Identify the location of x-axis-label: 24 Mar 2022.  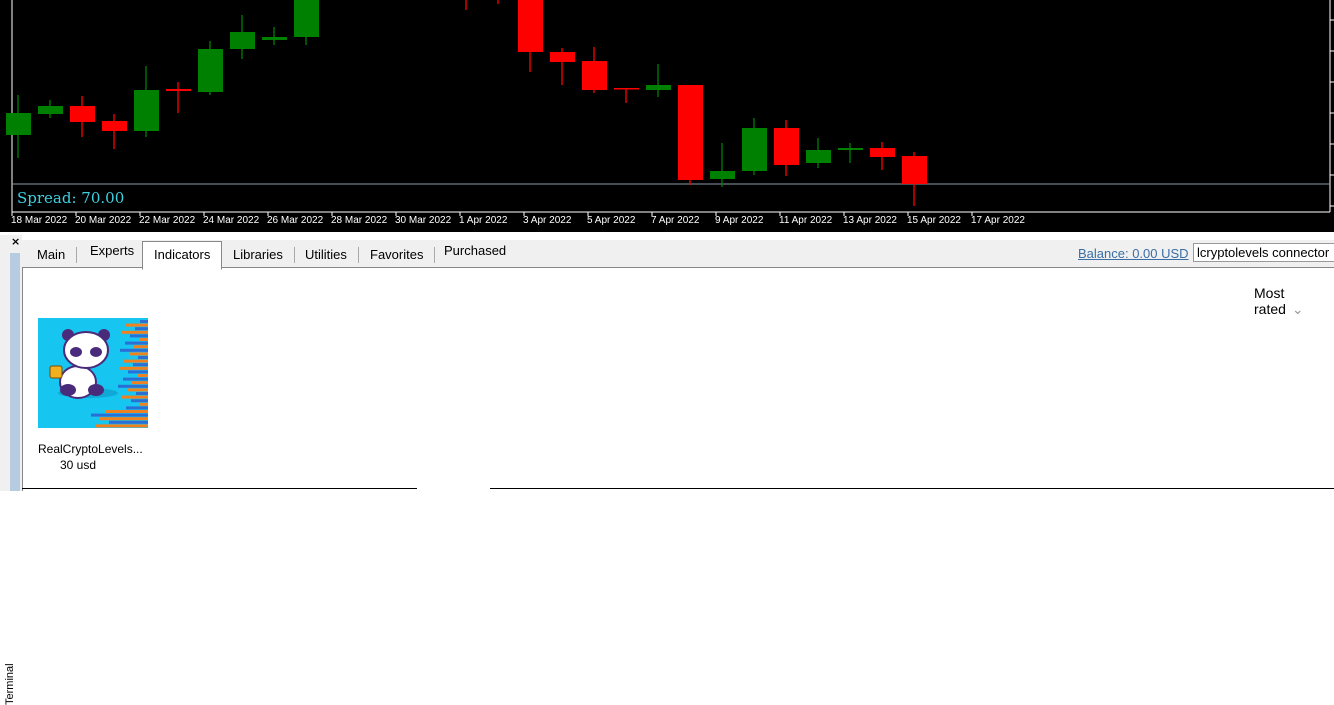
(231, 220).